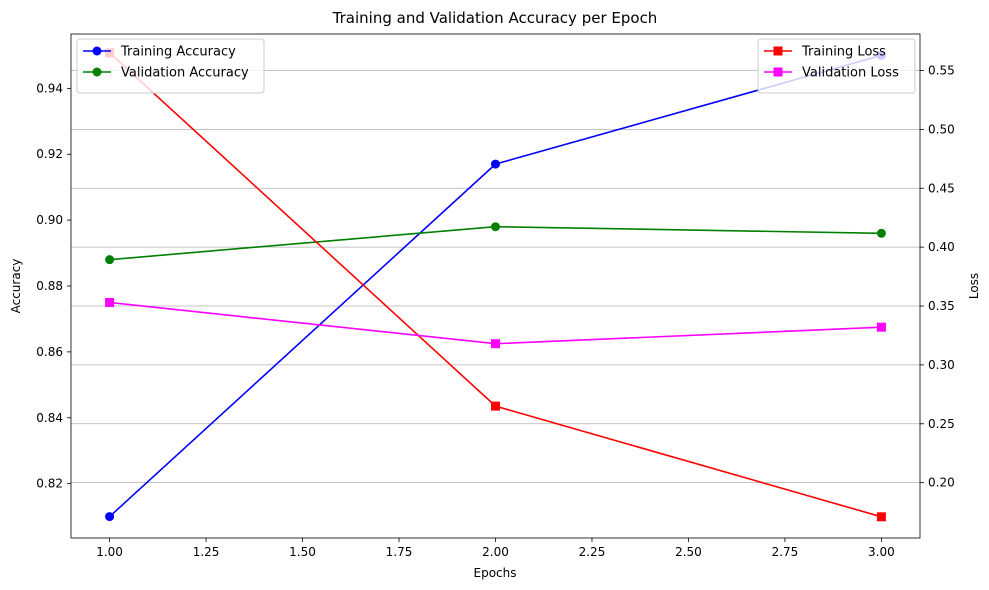 The width and height of the screenshot is (989, 590). What do you see at coordinates (109, 552) in the screenshot?
I see `x-tick-label-0: 1.00` at bounding box center [109, 552].